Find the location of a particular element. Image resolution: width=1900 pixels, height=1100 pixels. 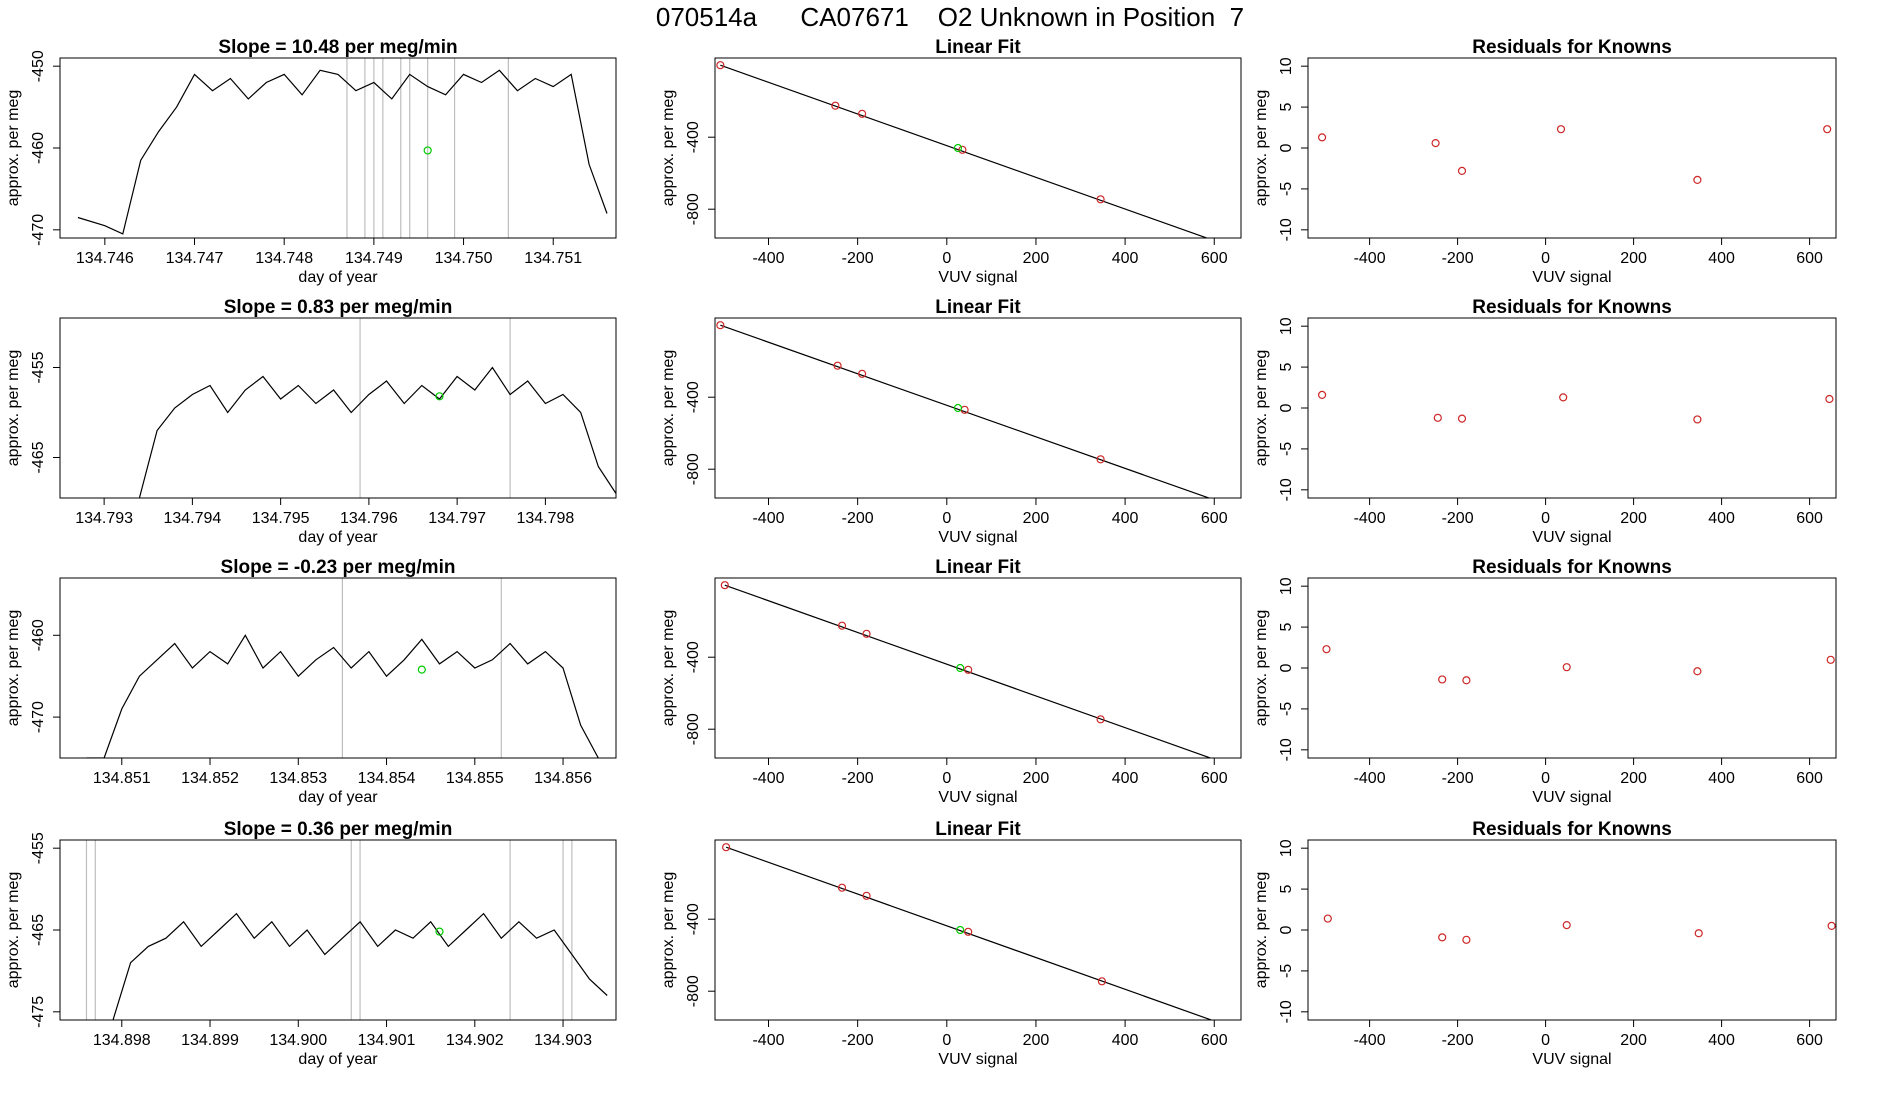

y-tick-label: -10 is located at coordinates (1286, 489).